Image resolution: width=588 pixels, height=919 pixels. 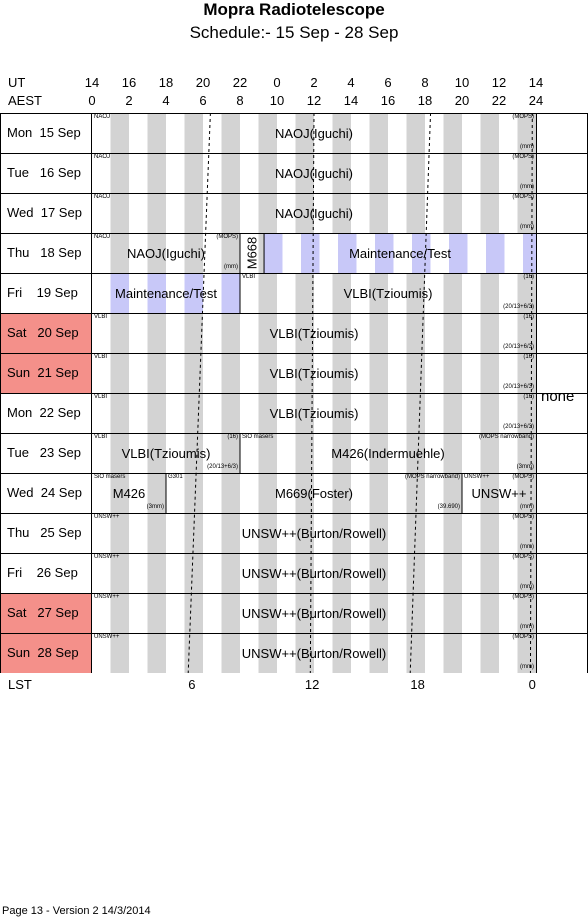 I want to click on block-tag-left: G301, so click(x=175, y=477).